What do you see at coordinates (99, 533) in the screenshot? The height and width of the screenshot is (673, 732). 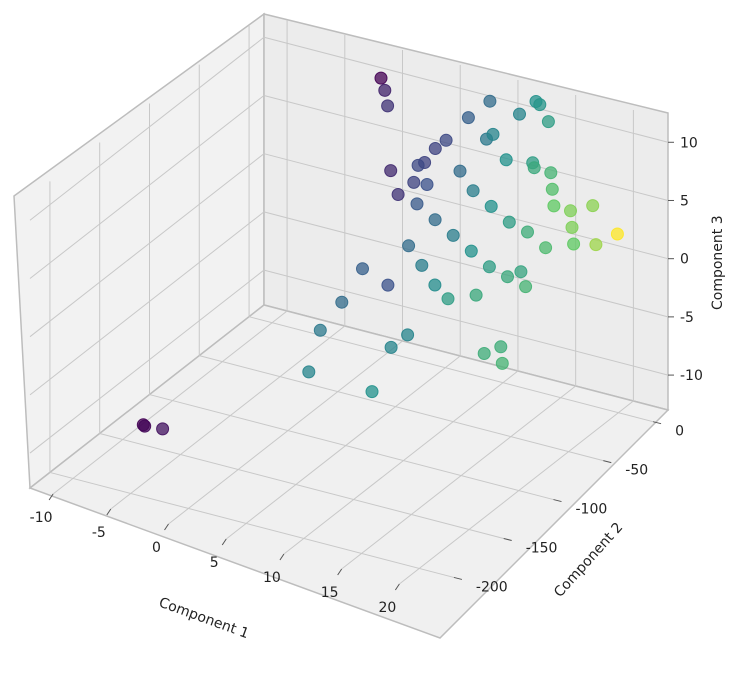 I see `x-tick-label: -5` at bounding box center [99, 533].